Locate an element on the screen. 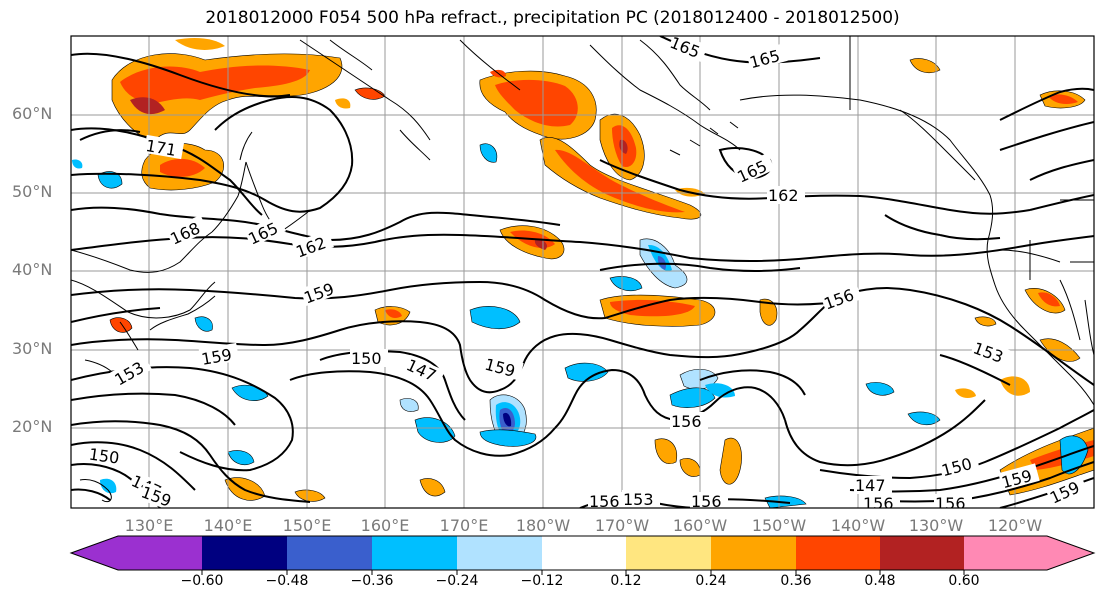 Image resolution: width=1105 pixels, height=601 pixels. lon-label: 180°W is located at coordinates (543, 525).